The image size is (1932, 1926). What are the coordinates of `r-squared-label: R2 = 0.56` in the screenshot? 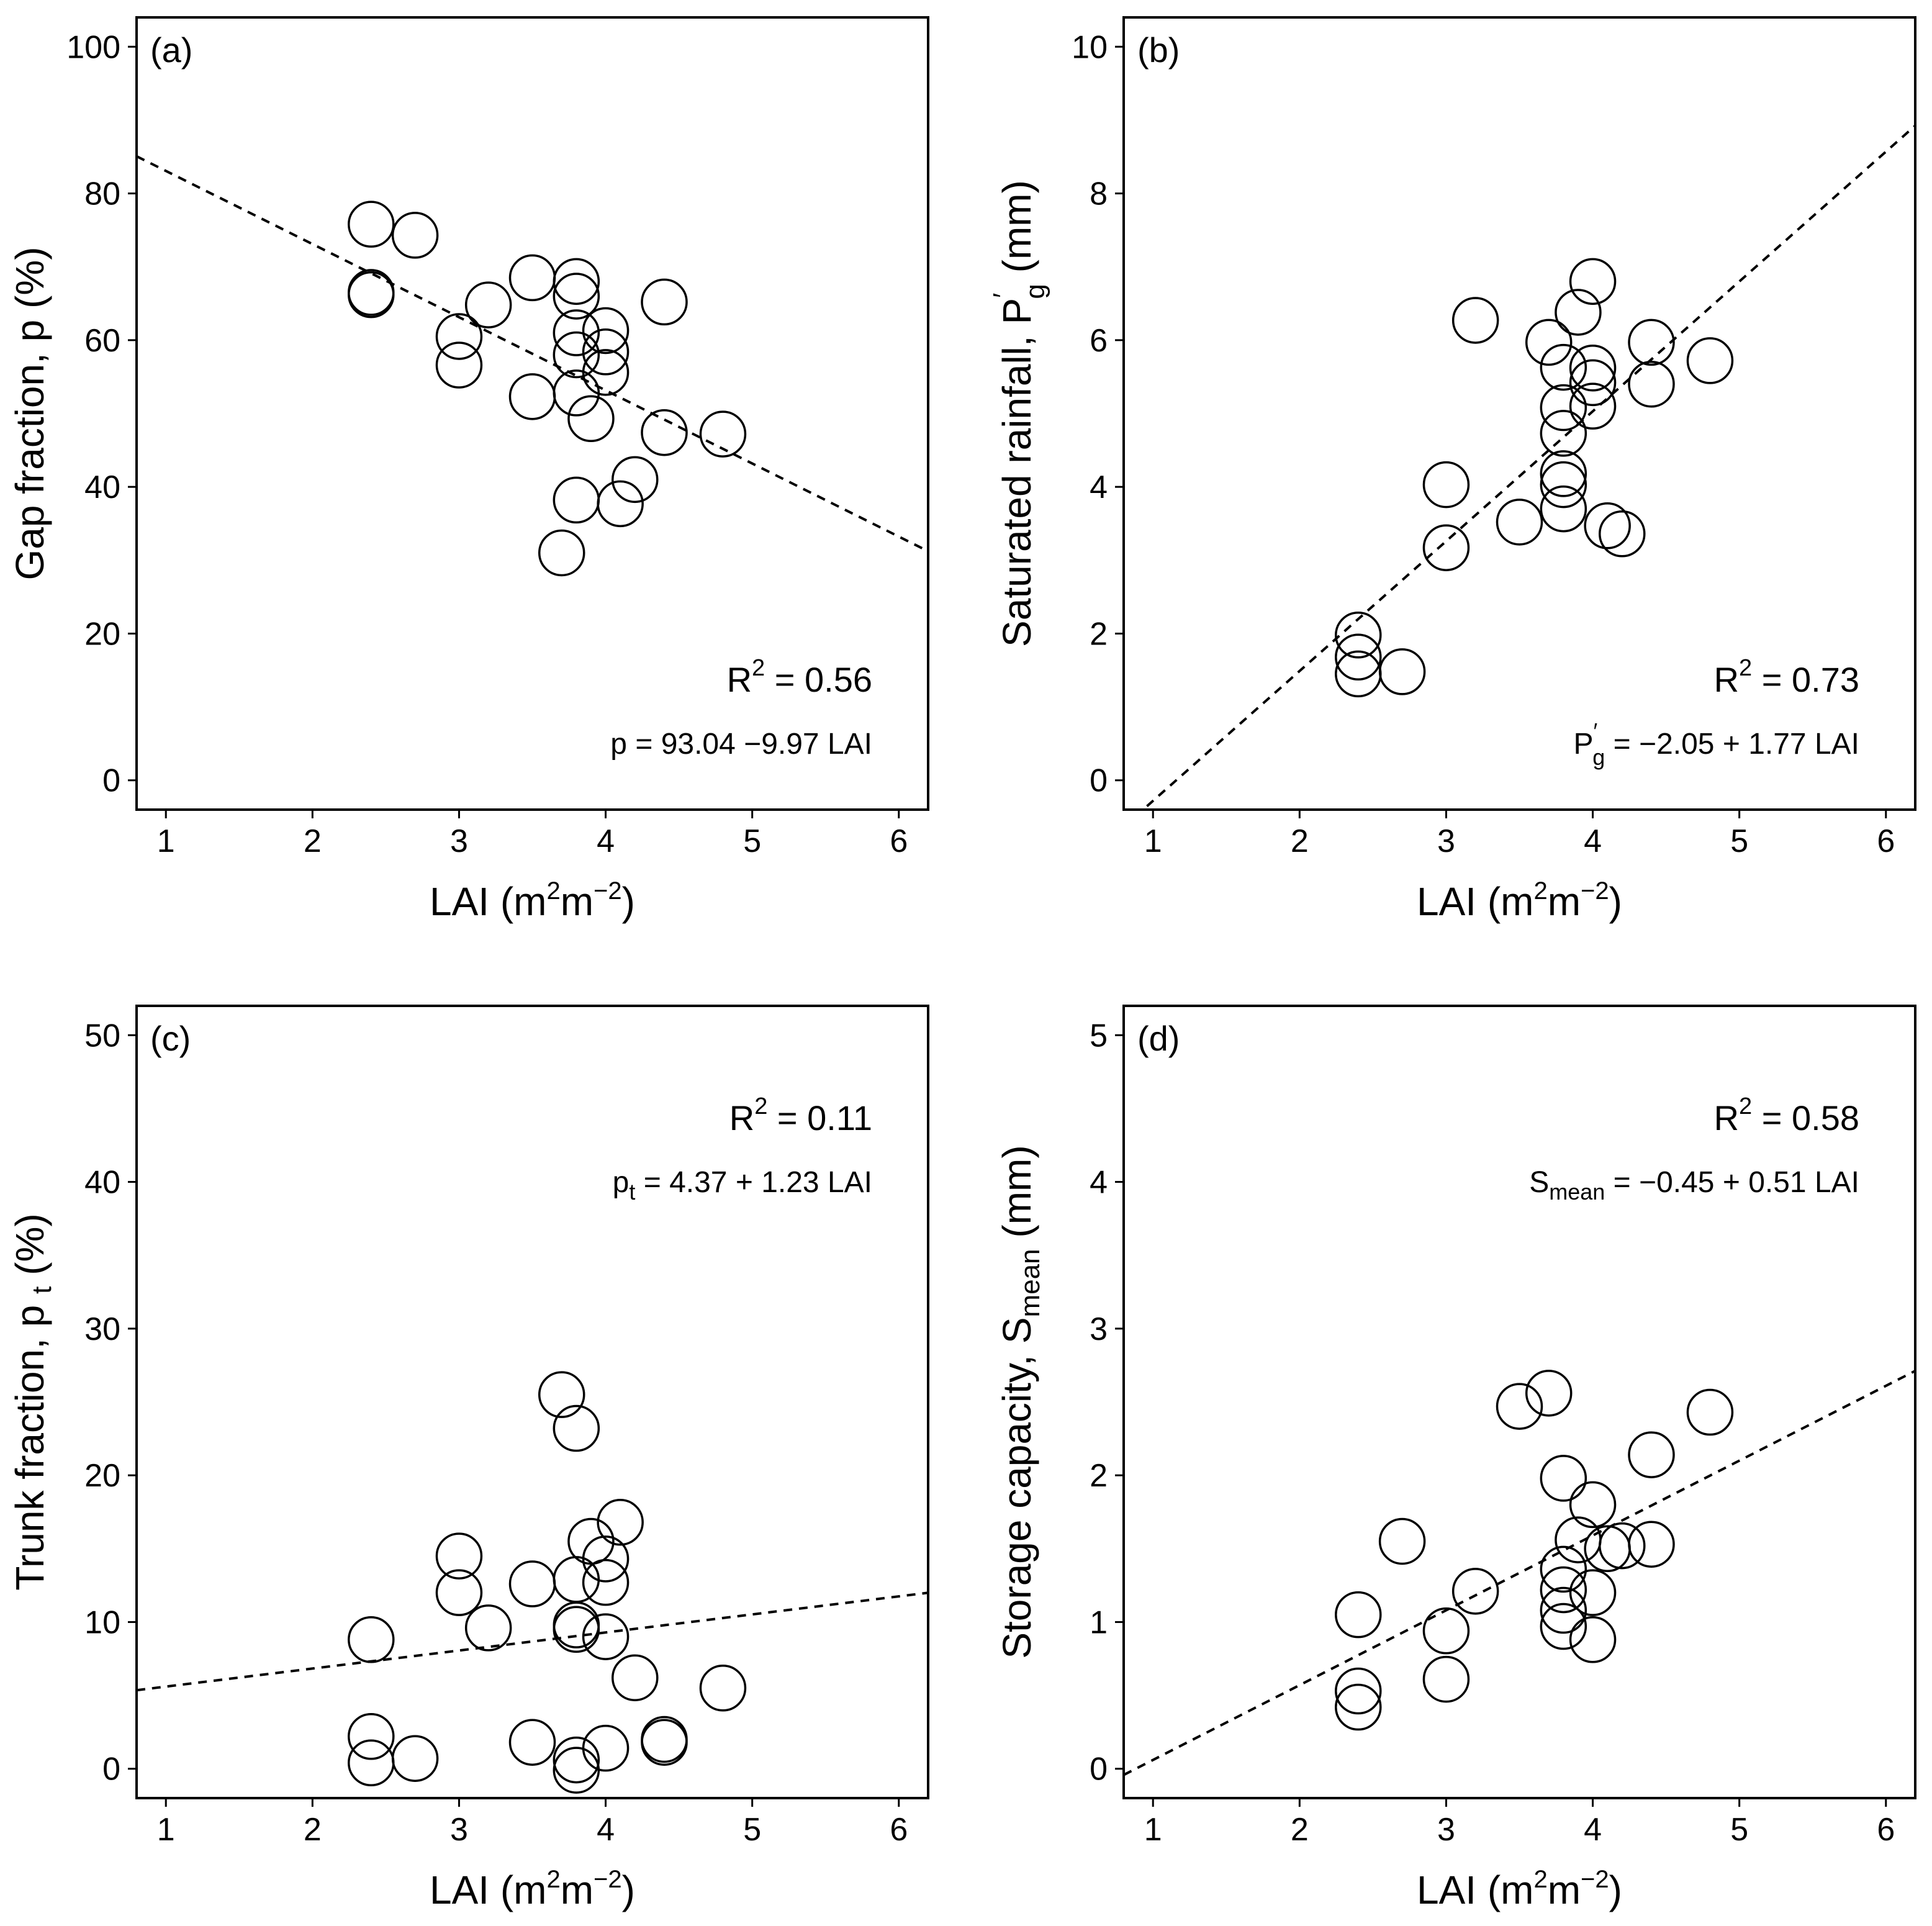 It's located at (799, 677).